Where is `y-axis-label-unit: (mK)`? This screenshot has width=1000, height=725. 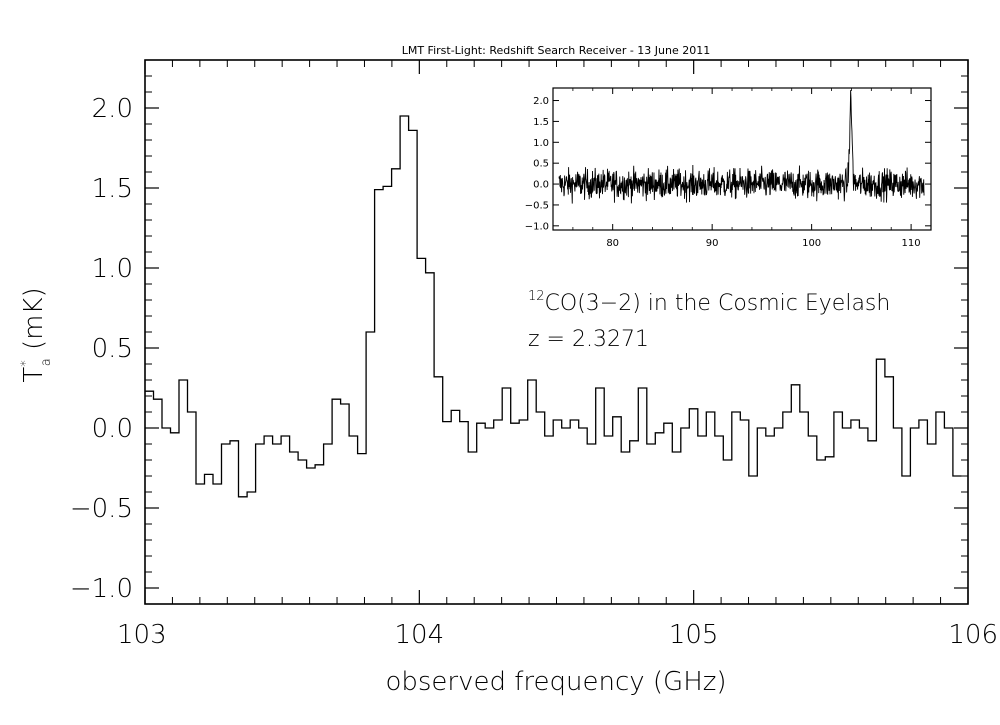 y-axis-label-unit: (mK) is located at coordinates (34, 322).